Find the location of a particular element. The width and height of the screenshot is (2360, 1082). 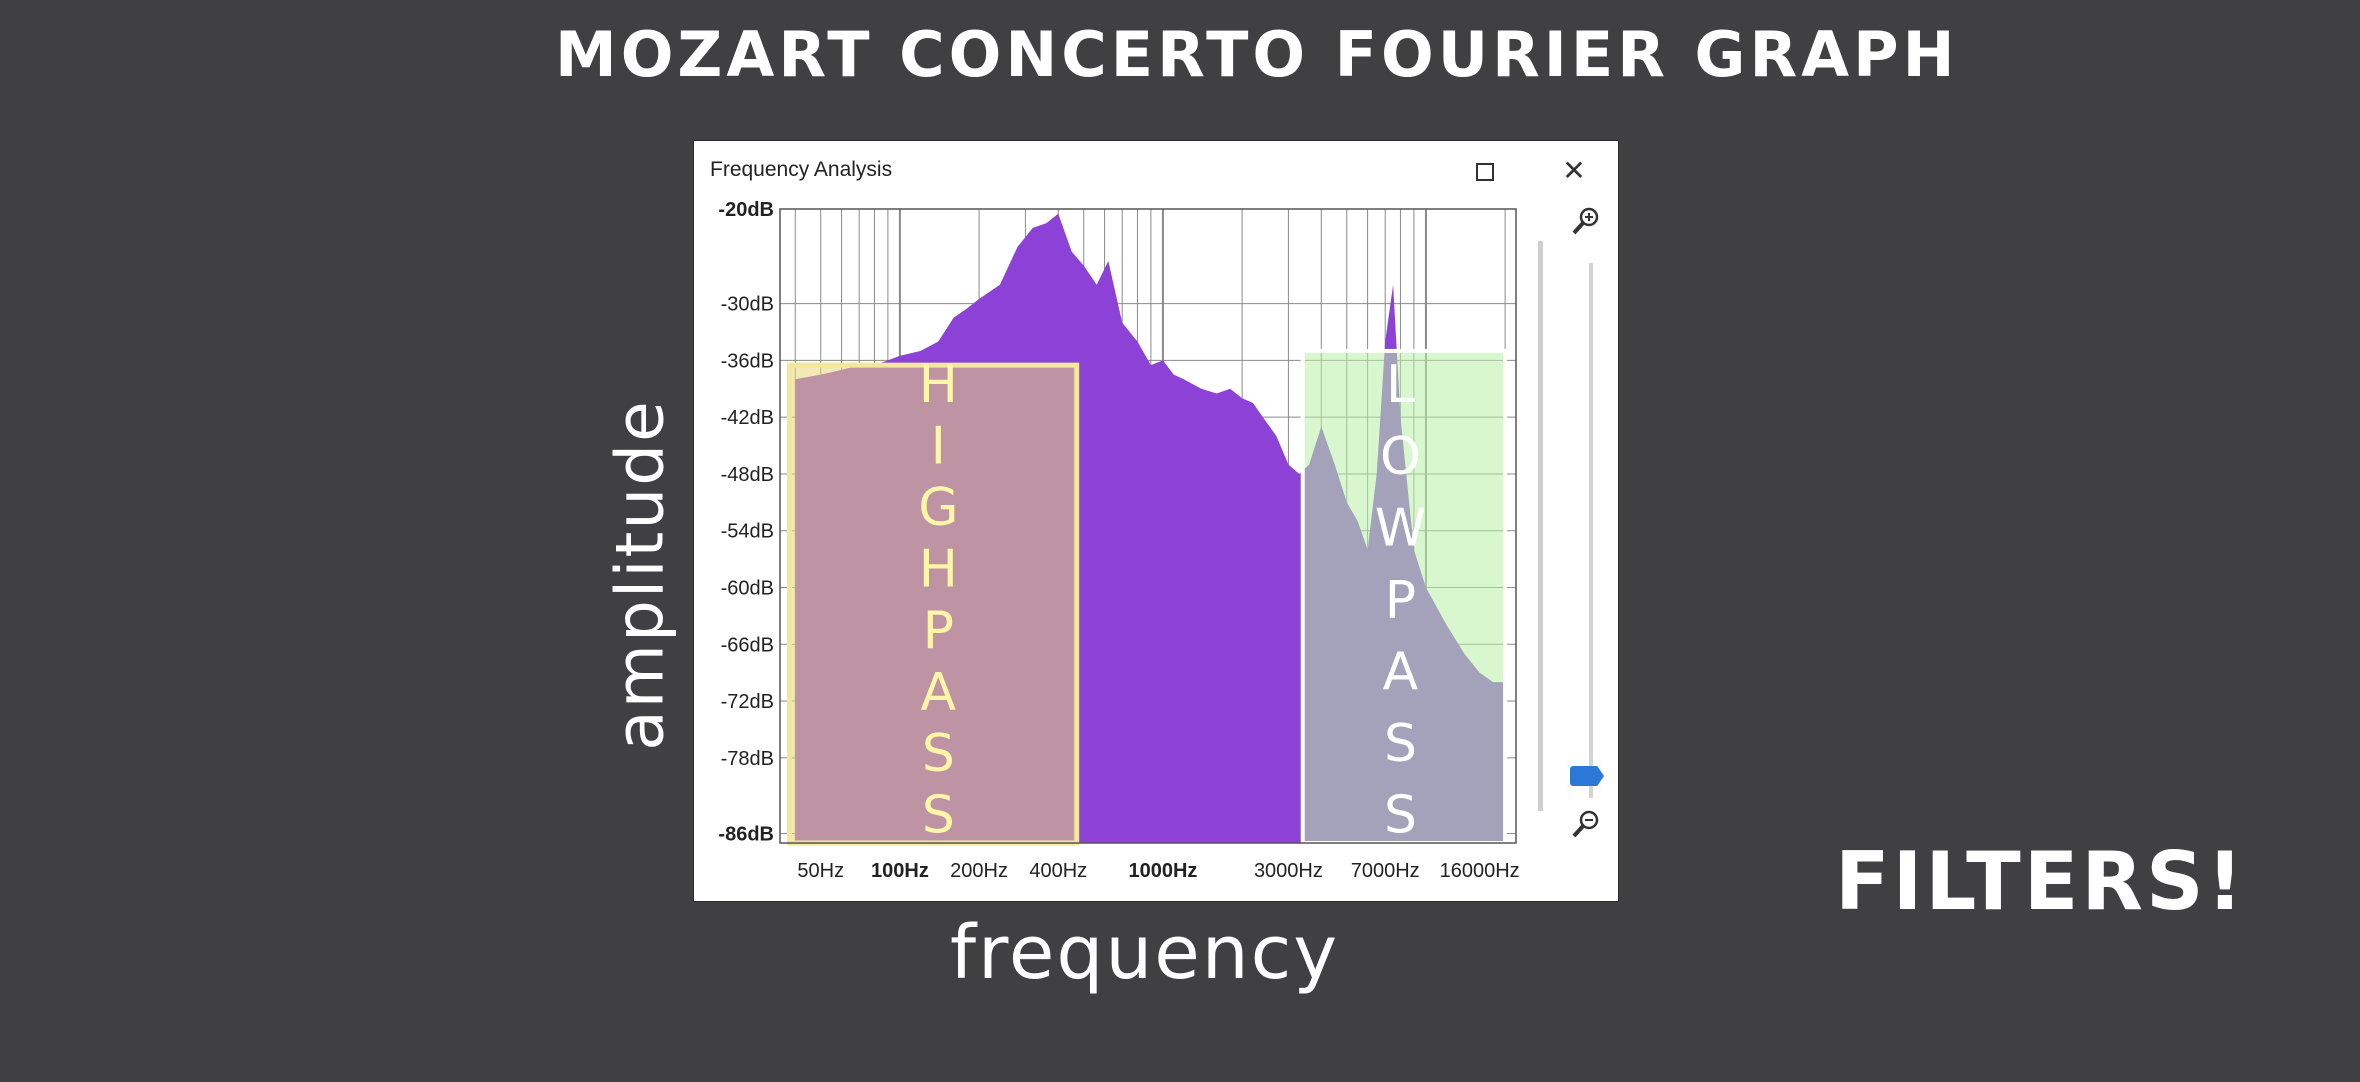

x-tick-label: 50Hz is located at coordinates (820, 871).